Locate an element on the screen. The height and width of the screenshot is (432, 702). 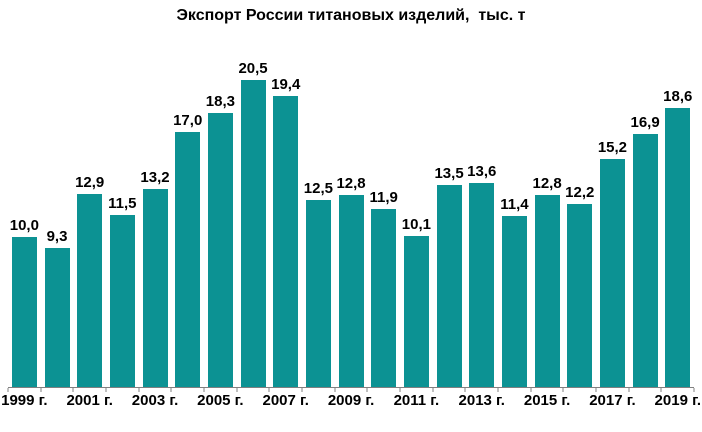
x-axis-label: 2017 г. is located at coordinates (612, 400).